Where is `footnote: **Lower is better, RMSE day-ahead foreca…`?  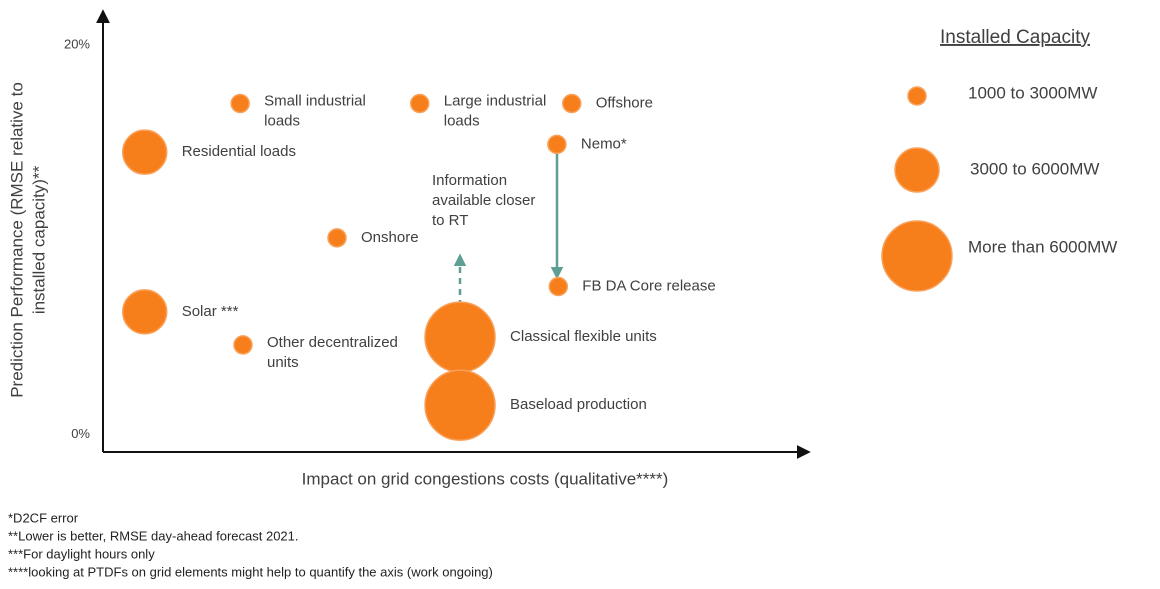 footnote: **Lower is better, RMSE day-ahead foreca… is located at coordinates (153, 535).